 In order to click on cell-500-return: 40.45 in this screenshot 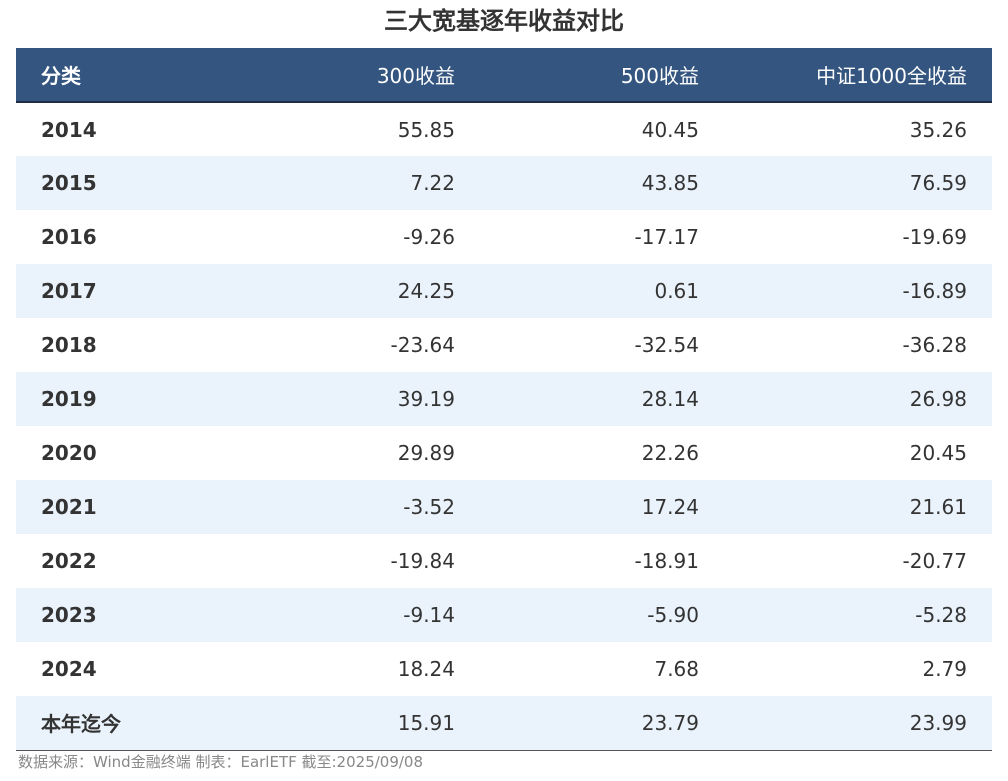, I will do `click(670, 129)`.